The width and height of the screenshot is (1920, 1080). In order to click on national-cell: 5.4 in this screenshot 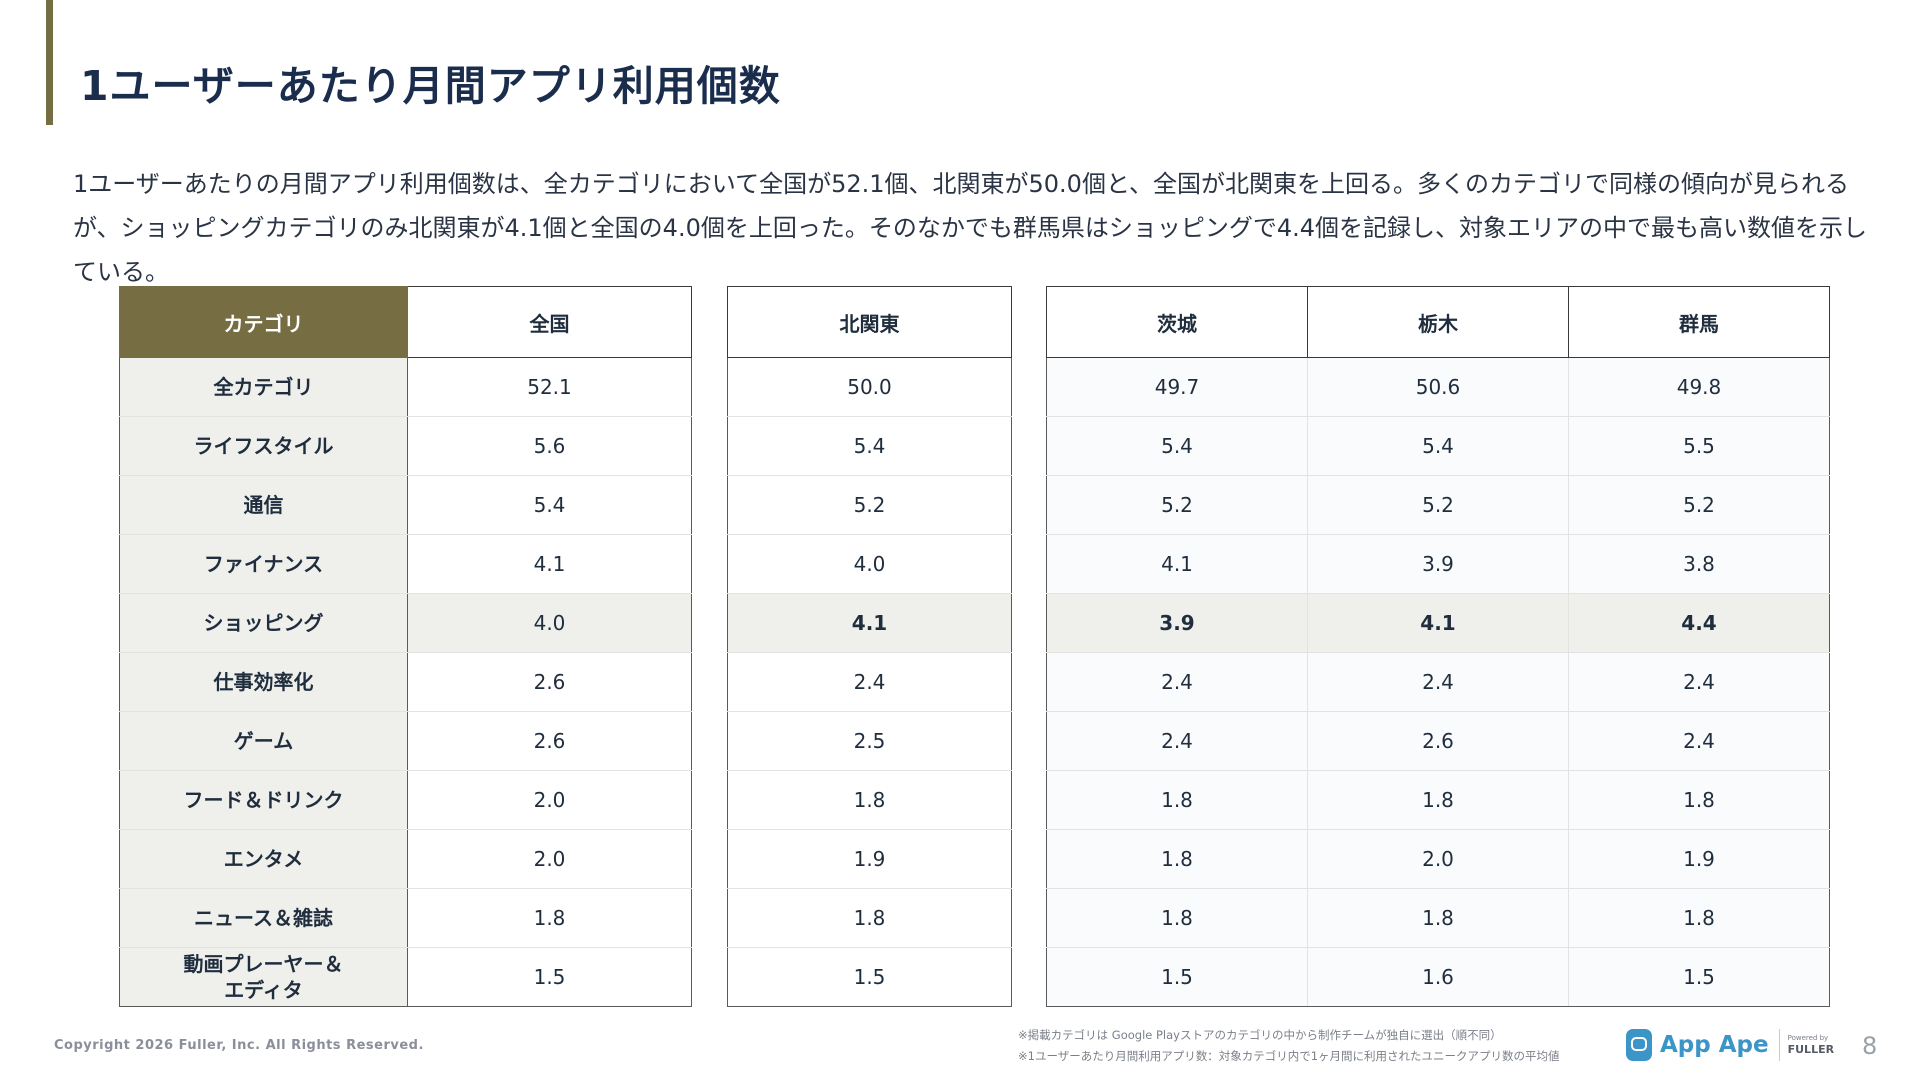, I will do `click(549, 505)`.